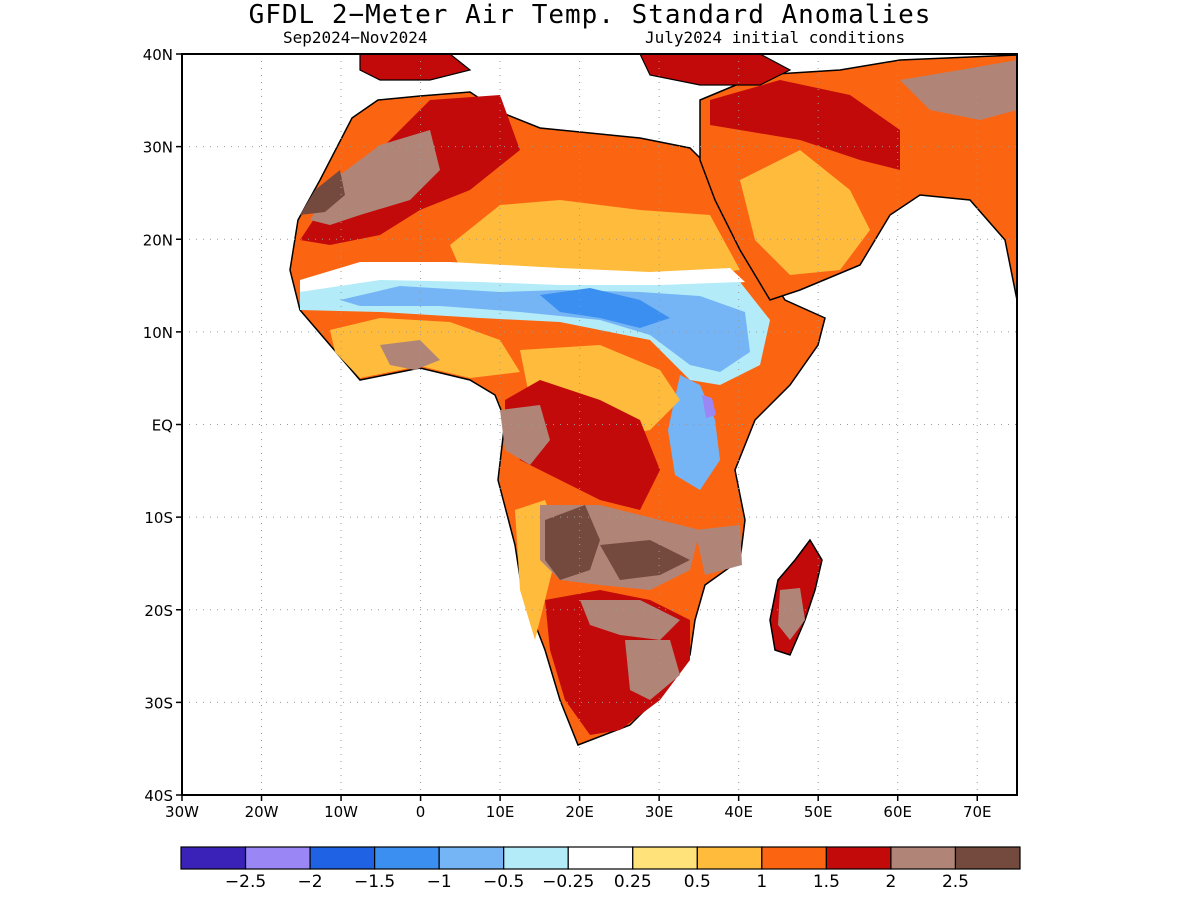  I want to click on lon-tick-label: 30E, so click(659, 812).